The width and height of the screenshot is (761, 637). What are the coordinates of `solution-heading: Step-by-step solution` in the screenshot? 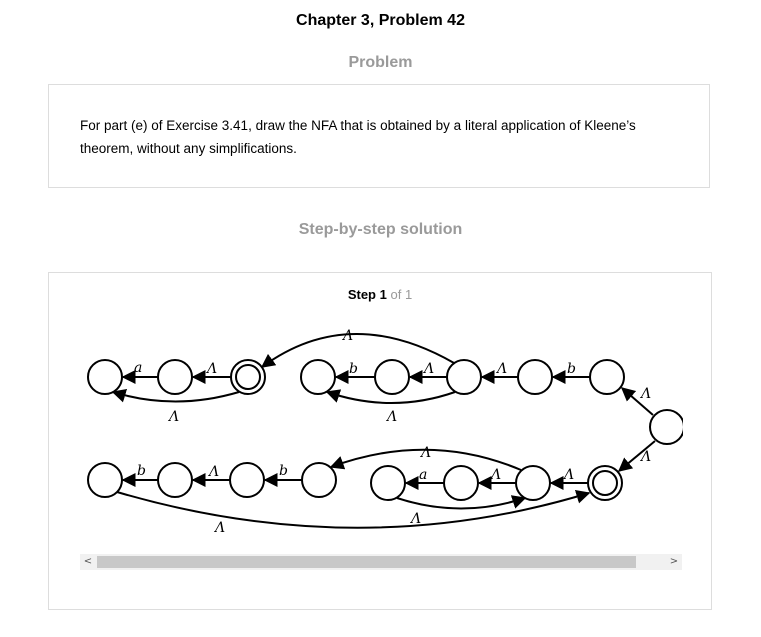 It's located at (380, 229).